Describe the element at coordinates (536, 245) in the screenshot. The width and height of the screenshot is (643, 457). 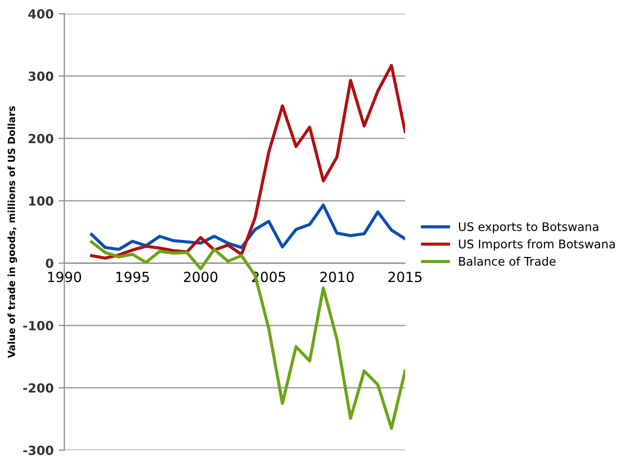
I see `legend-label: US Imports from Botswana` at that location.